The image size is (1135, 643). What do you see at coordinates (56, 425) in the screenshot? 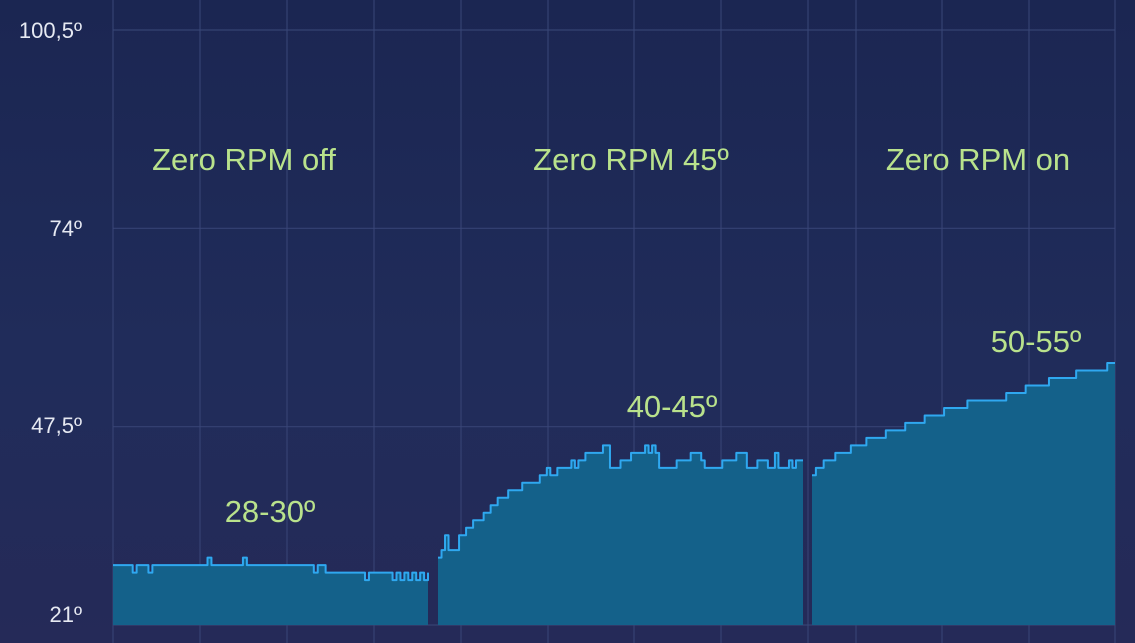
I see `y-tick-label: 47,5º` at bounding box center [56, 425].